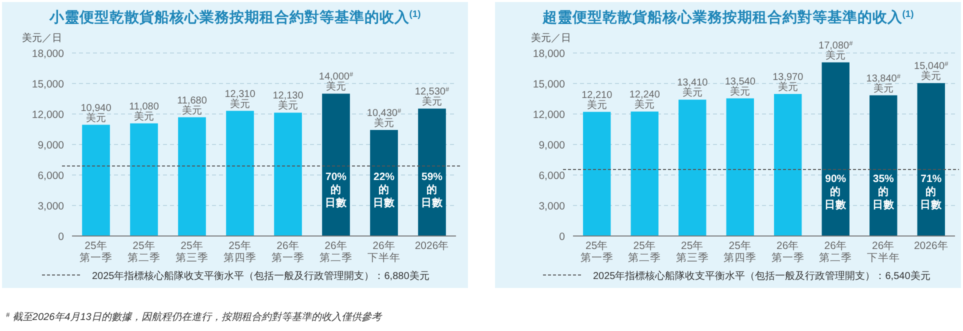 This screenshot has height=331, width=963. What do you see at coordinates (336, 190) in the screenshot?
I see `annotation: 70%的日數` at bounding box center [336, 190].